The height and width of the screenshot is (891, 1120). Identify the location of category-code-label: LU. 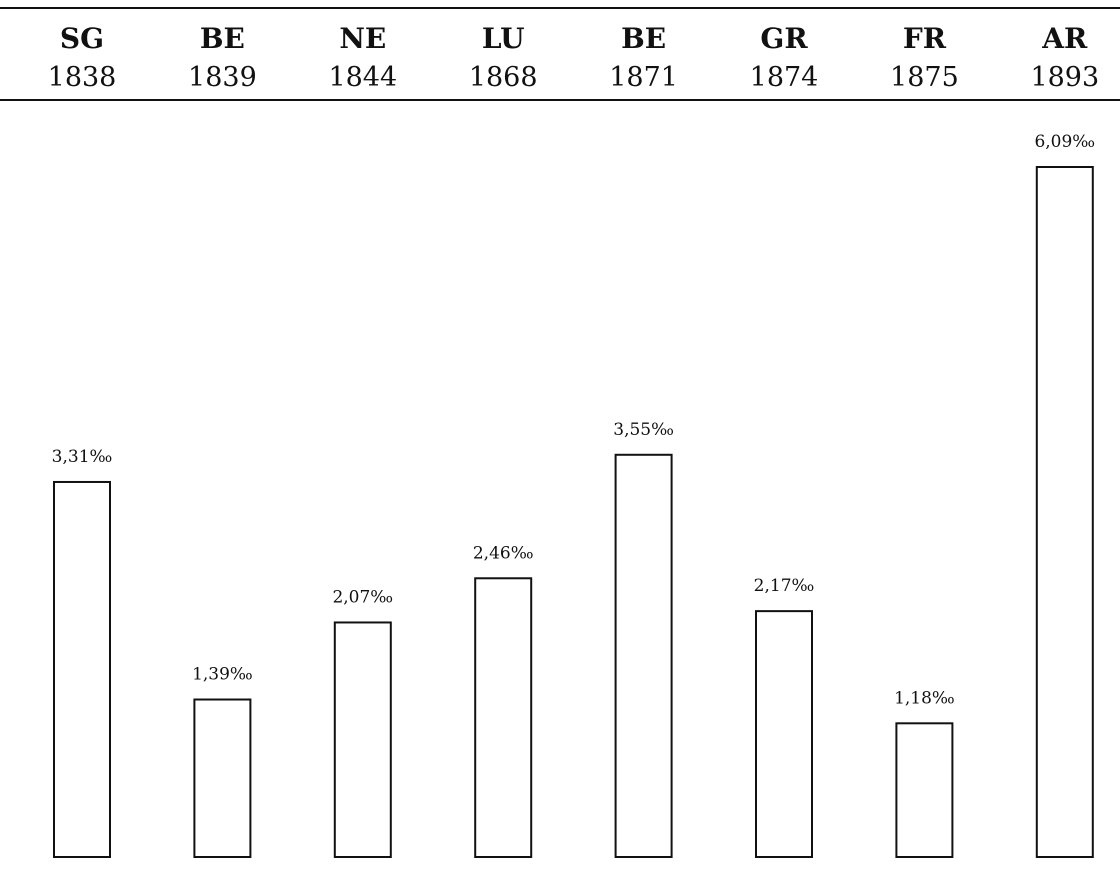
(503, 38).